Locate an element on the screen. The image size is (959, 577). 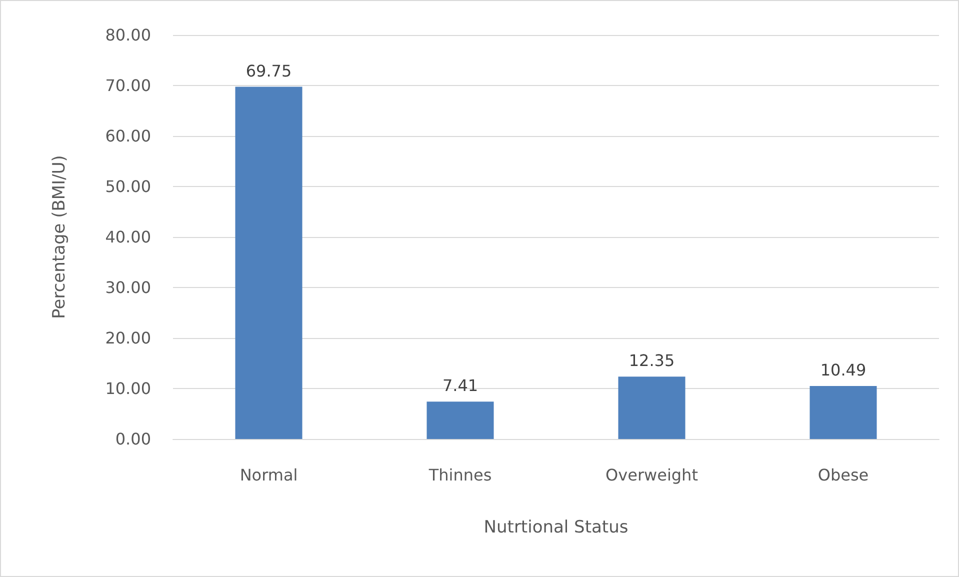
x-tick-label: Overweight is located at coordinates (652, 475).